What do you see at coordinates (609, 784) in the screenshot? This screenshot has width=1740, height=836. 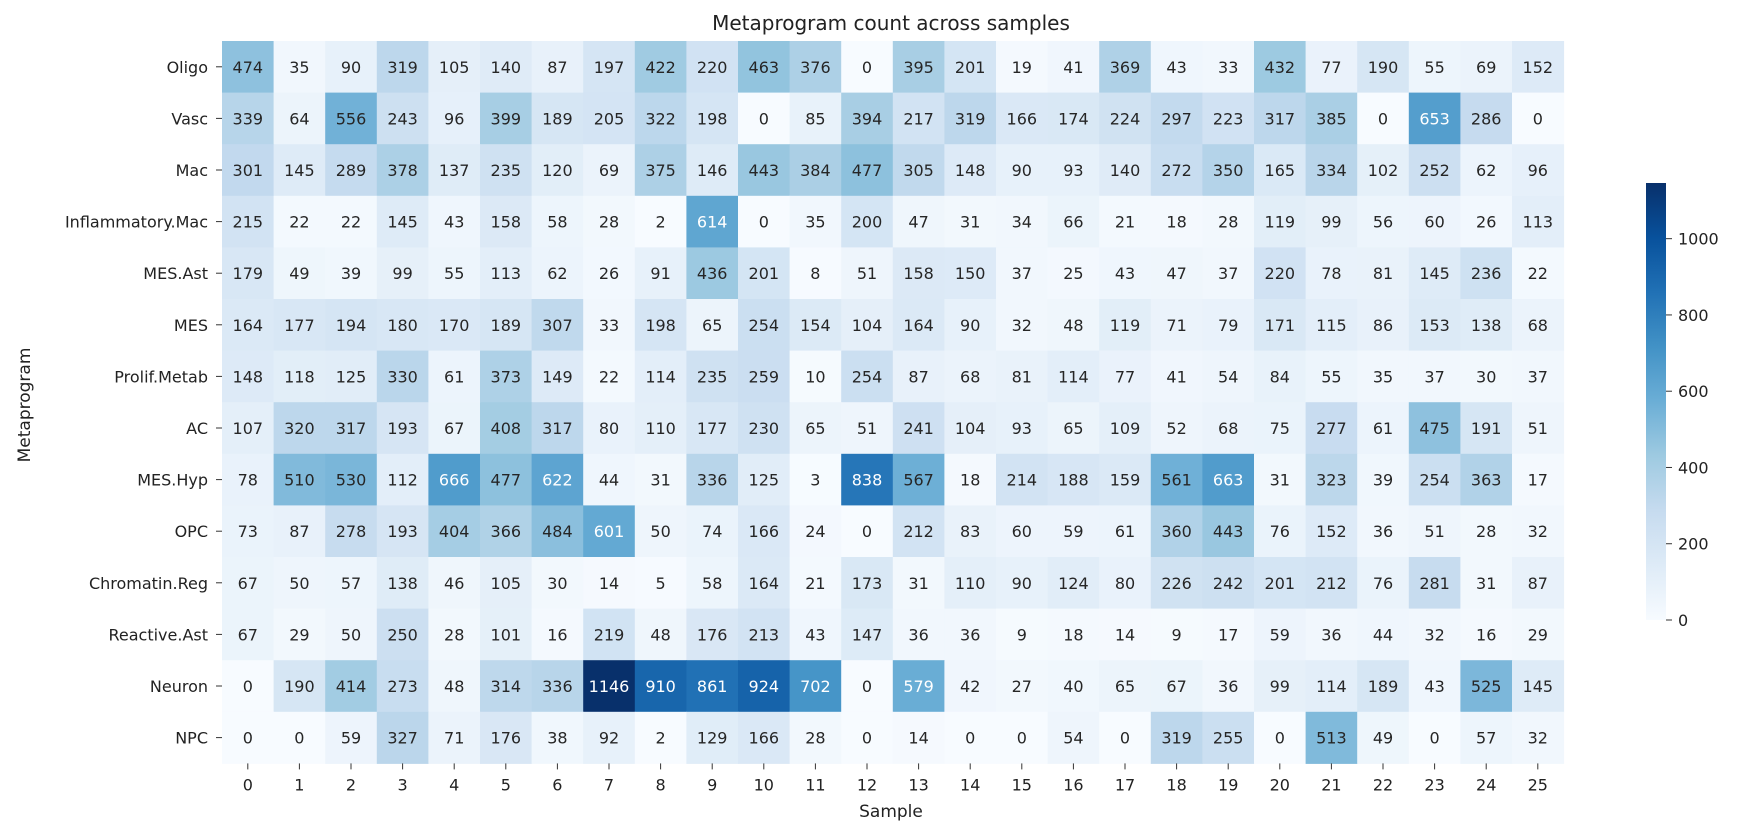 I see `x-tick-label: 7` at bounding box center [609, 784].